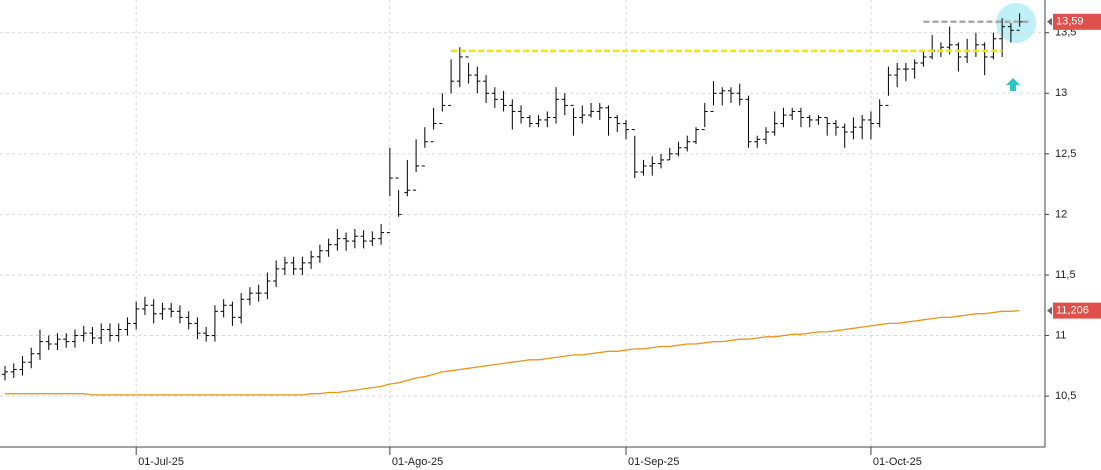  I want to click on y-tick-label: 11, so click(1060, 335).